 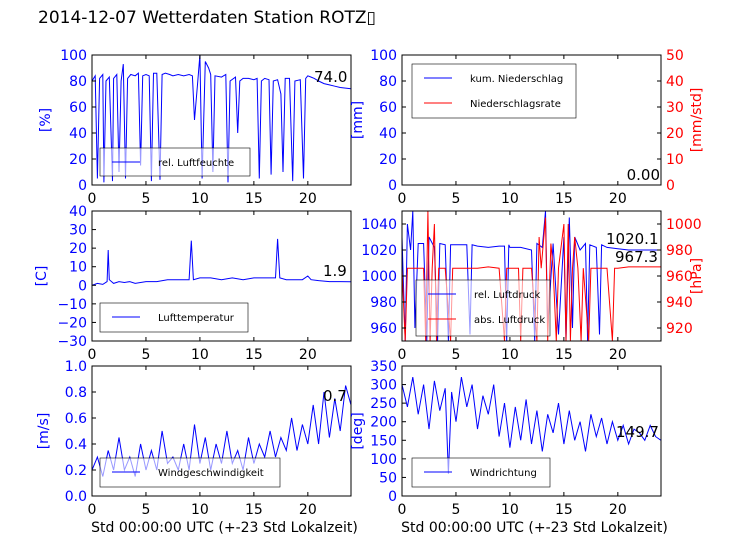 I want to click on y-tick-label: 300, so click(x=383, y=386).